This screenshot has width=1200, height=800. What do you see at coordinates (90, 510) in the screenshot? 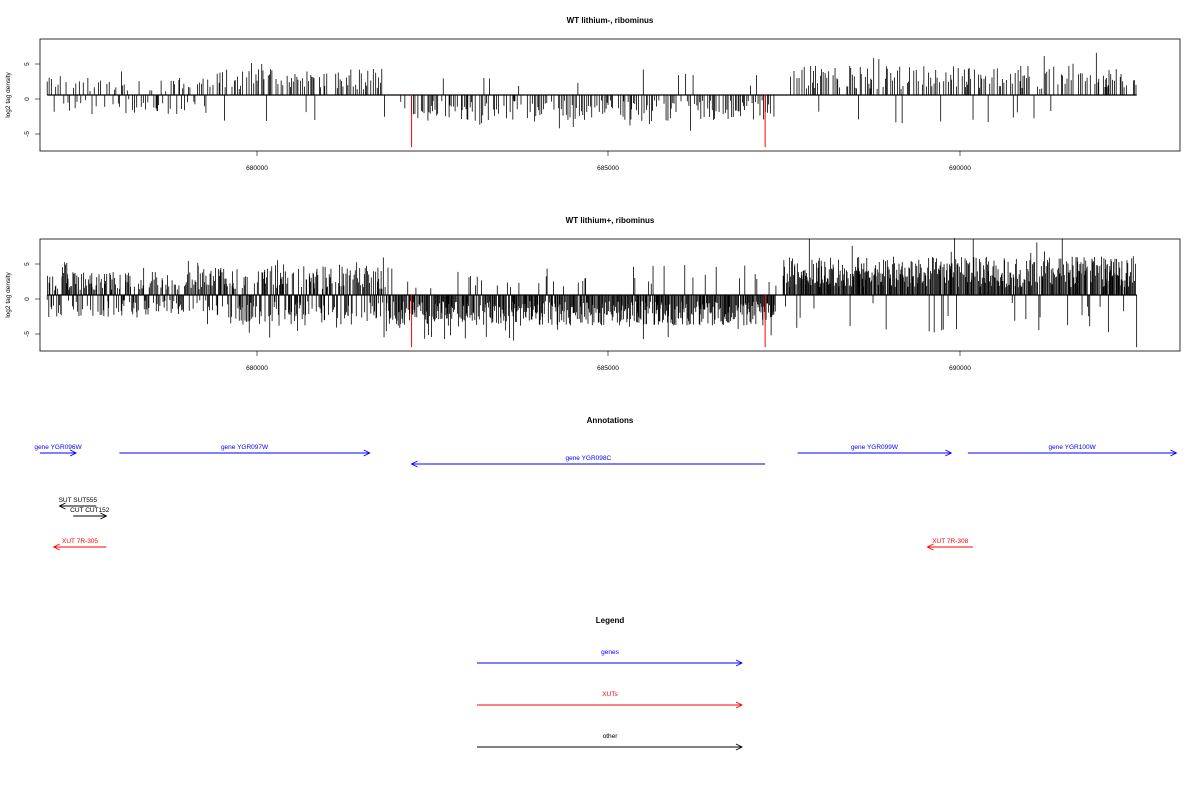
I see `feature-label: CUT CUT152` at bounding box center [90, 510].